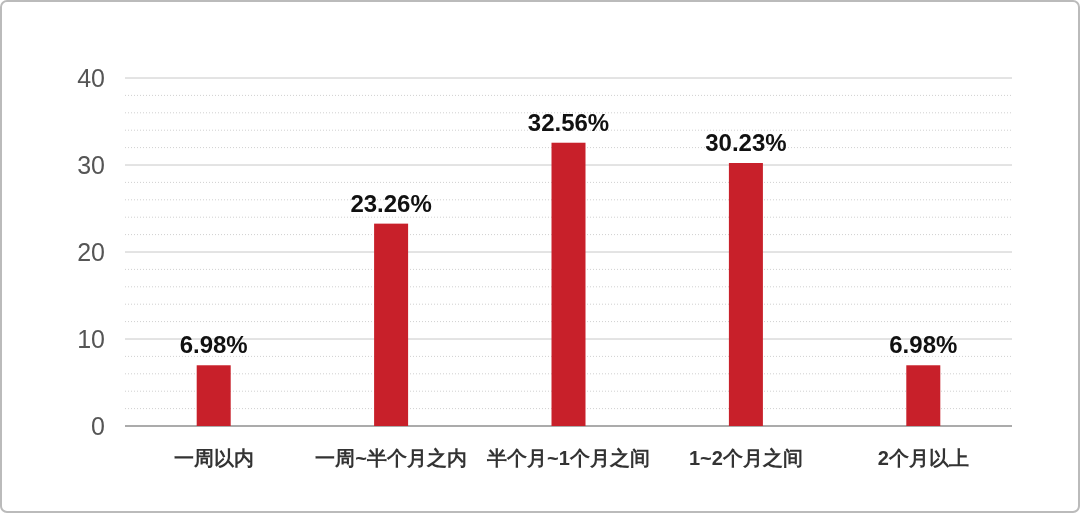 This screenshot has height=513, width=1080. I want to click on y-tick-label: 30, so click(91, 165).